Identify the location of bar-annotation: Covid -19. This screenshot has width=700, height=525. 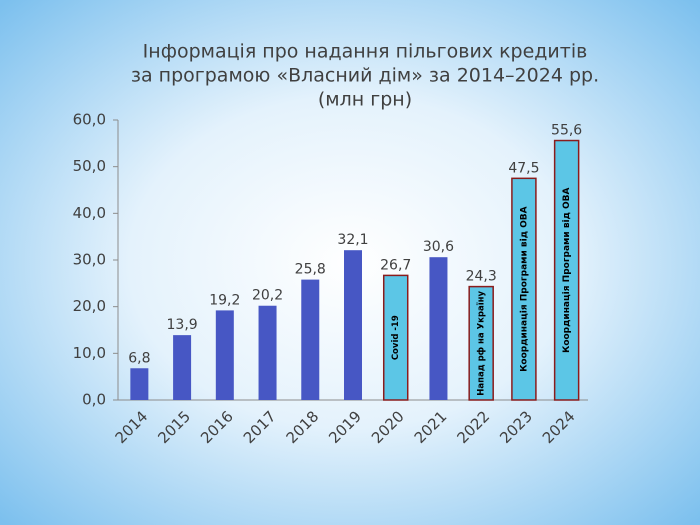
(396, 337).